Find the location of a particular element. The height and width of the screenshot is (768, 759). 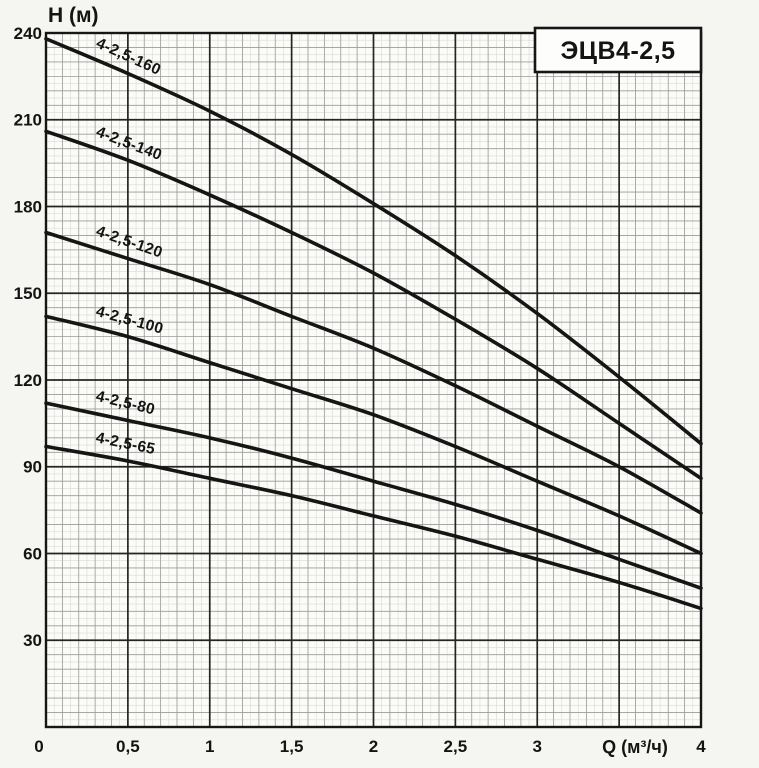

model-title-box-frame is located at coordinates (618, 50).